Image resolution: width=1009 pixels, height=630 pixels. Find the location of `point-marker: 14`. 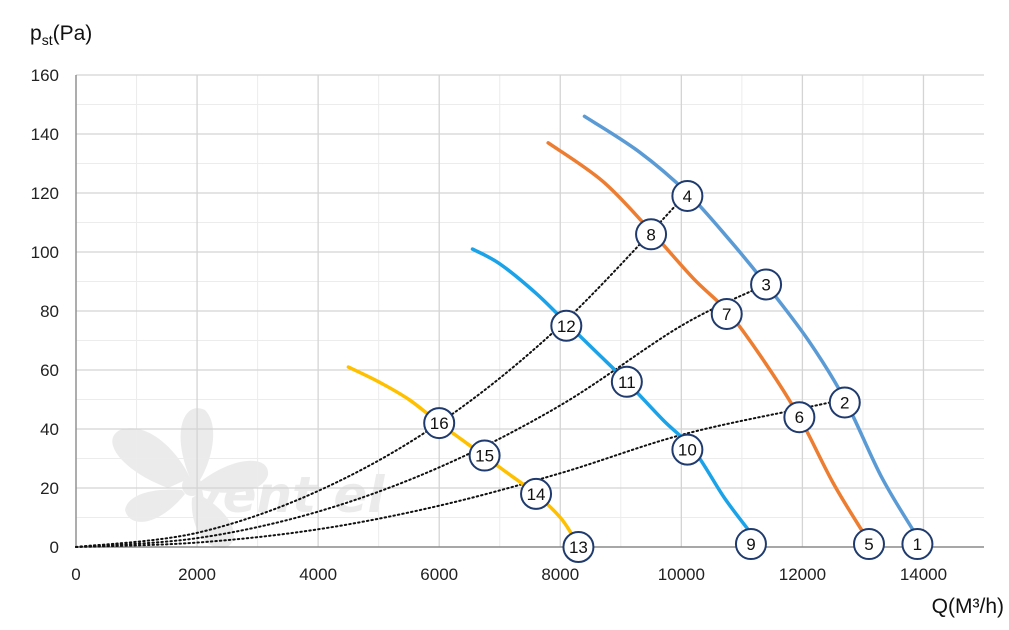

point-marker: 14 is located at coordinates (536, 493).